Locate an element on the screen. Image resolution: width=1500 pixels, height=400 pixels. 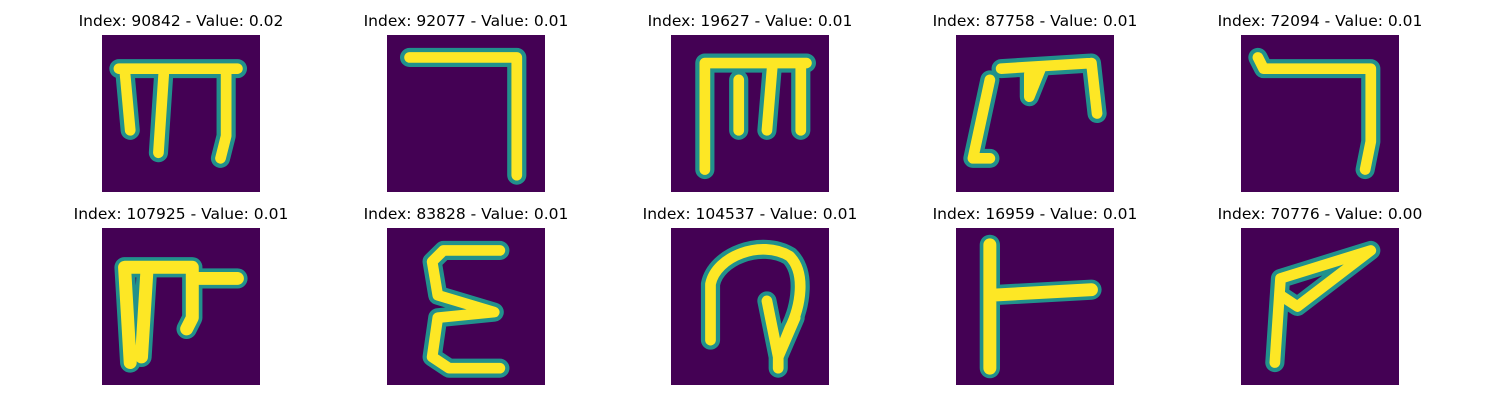
panel-title: Index: 72094 - Value: 0.01 is located at coordinates (1320, 21).